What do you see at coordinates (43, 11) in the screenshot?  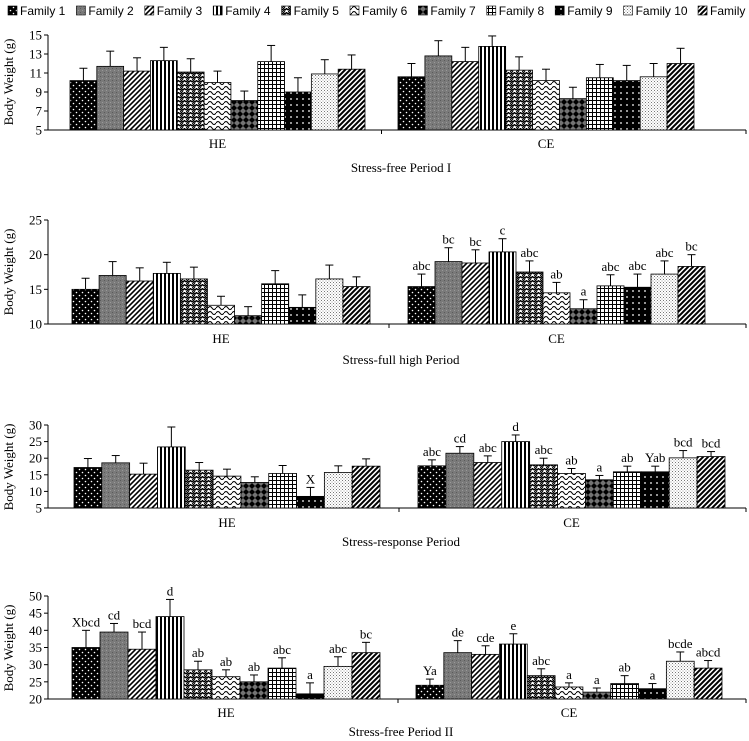 I see `legend-label: Family 1` at bounding box center [43, 11].